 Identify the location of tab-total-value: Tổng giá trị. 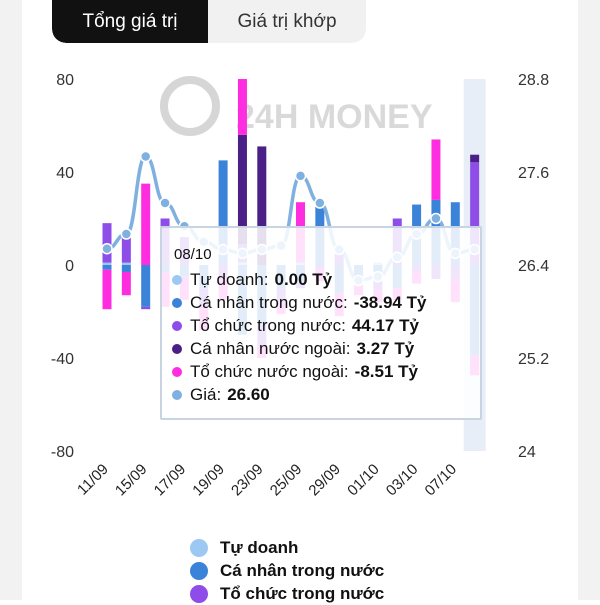
(130, 21).